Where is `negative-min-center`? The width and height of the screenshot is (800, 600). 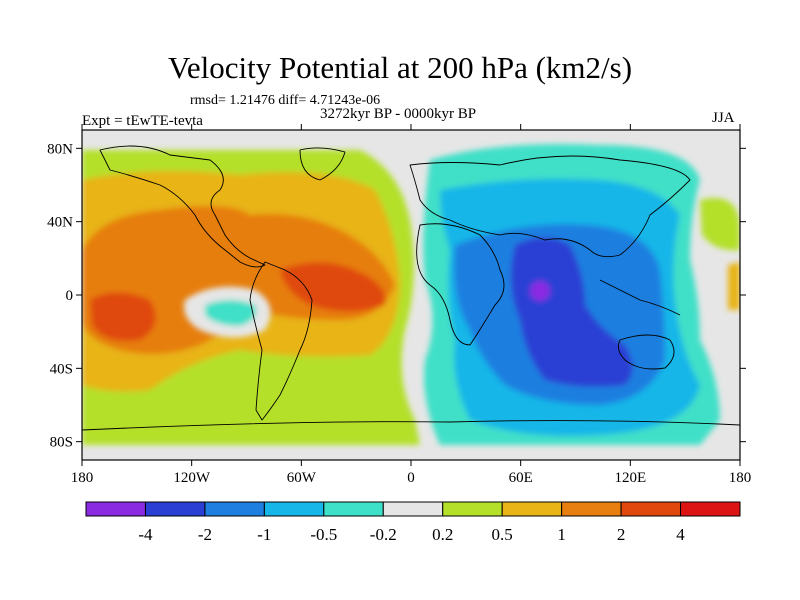
negative-min-center is located at coordinates (540, 291).